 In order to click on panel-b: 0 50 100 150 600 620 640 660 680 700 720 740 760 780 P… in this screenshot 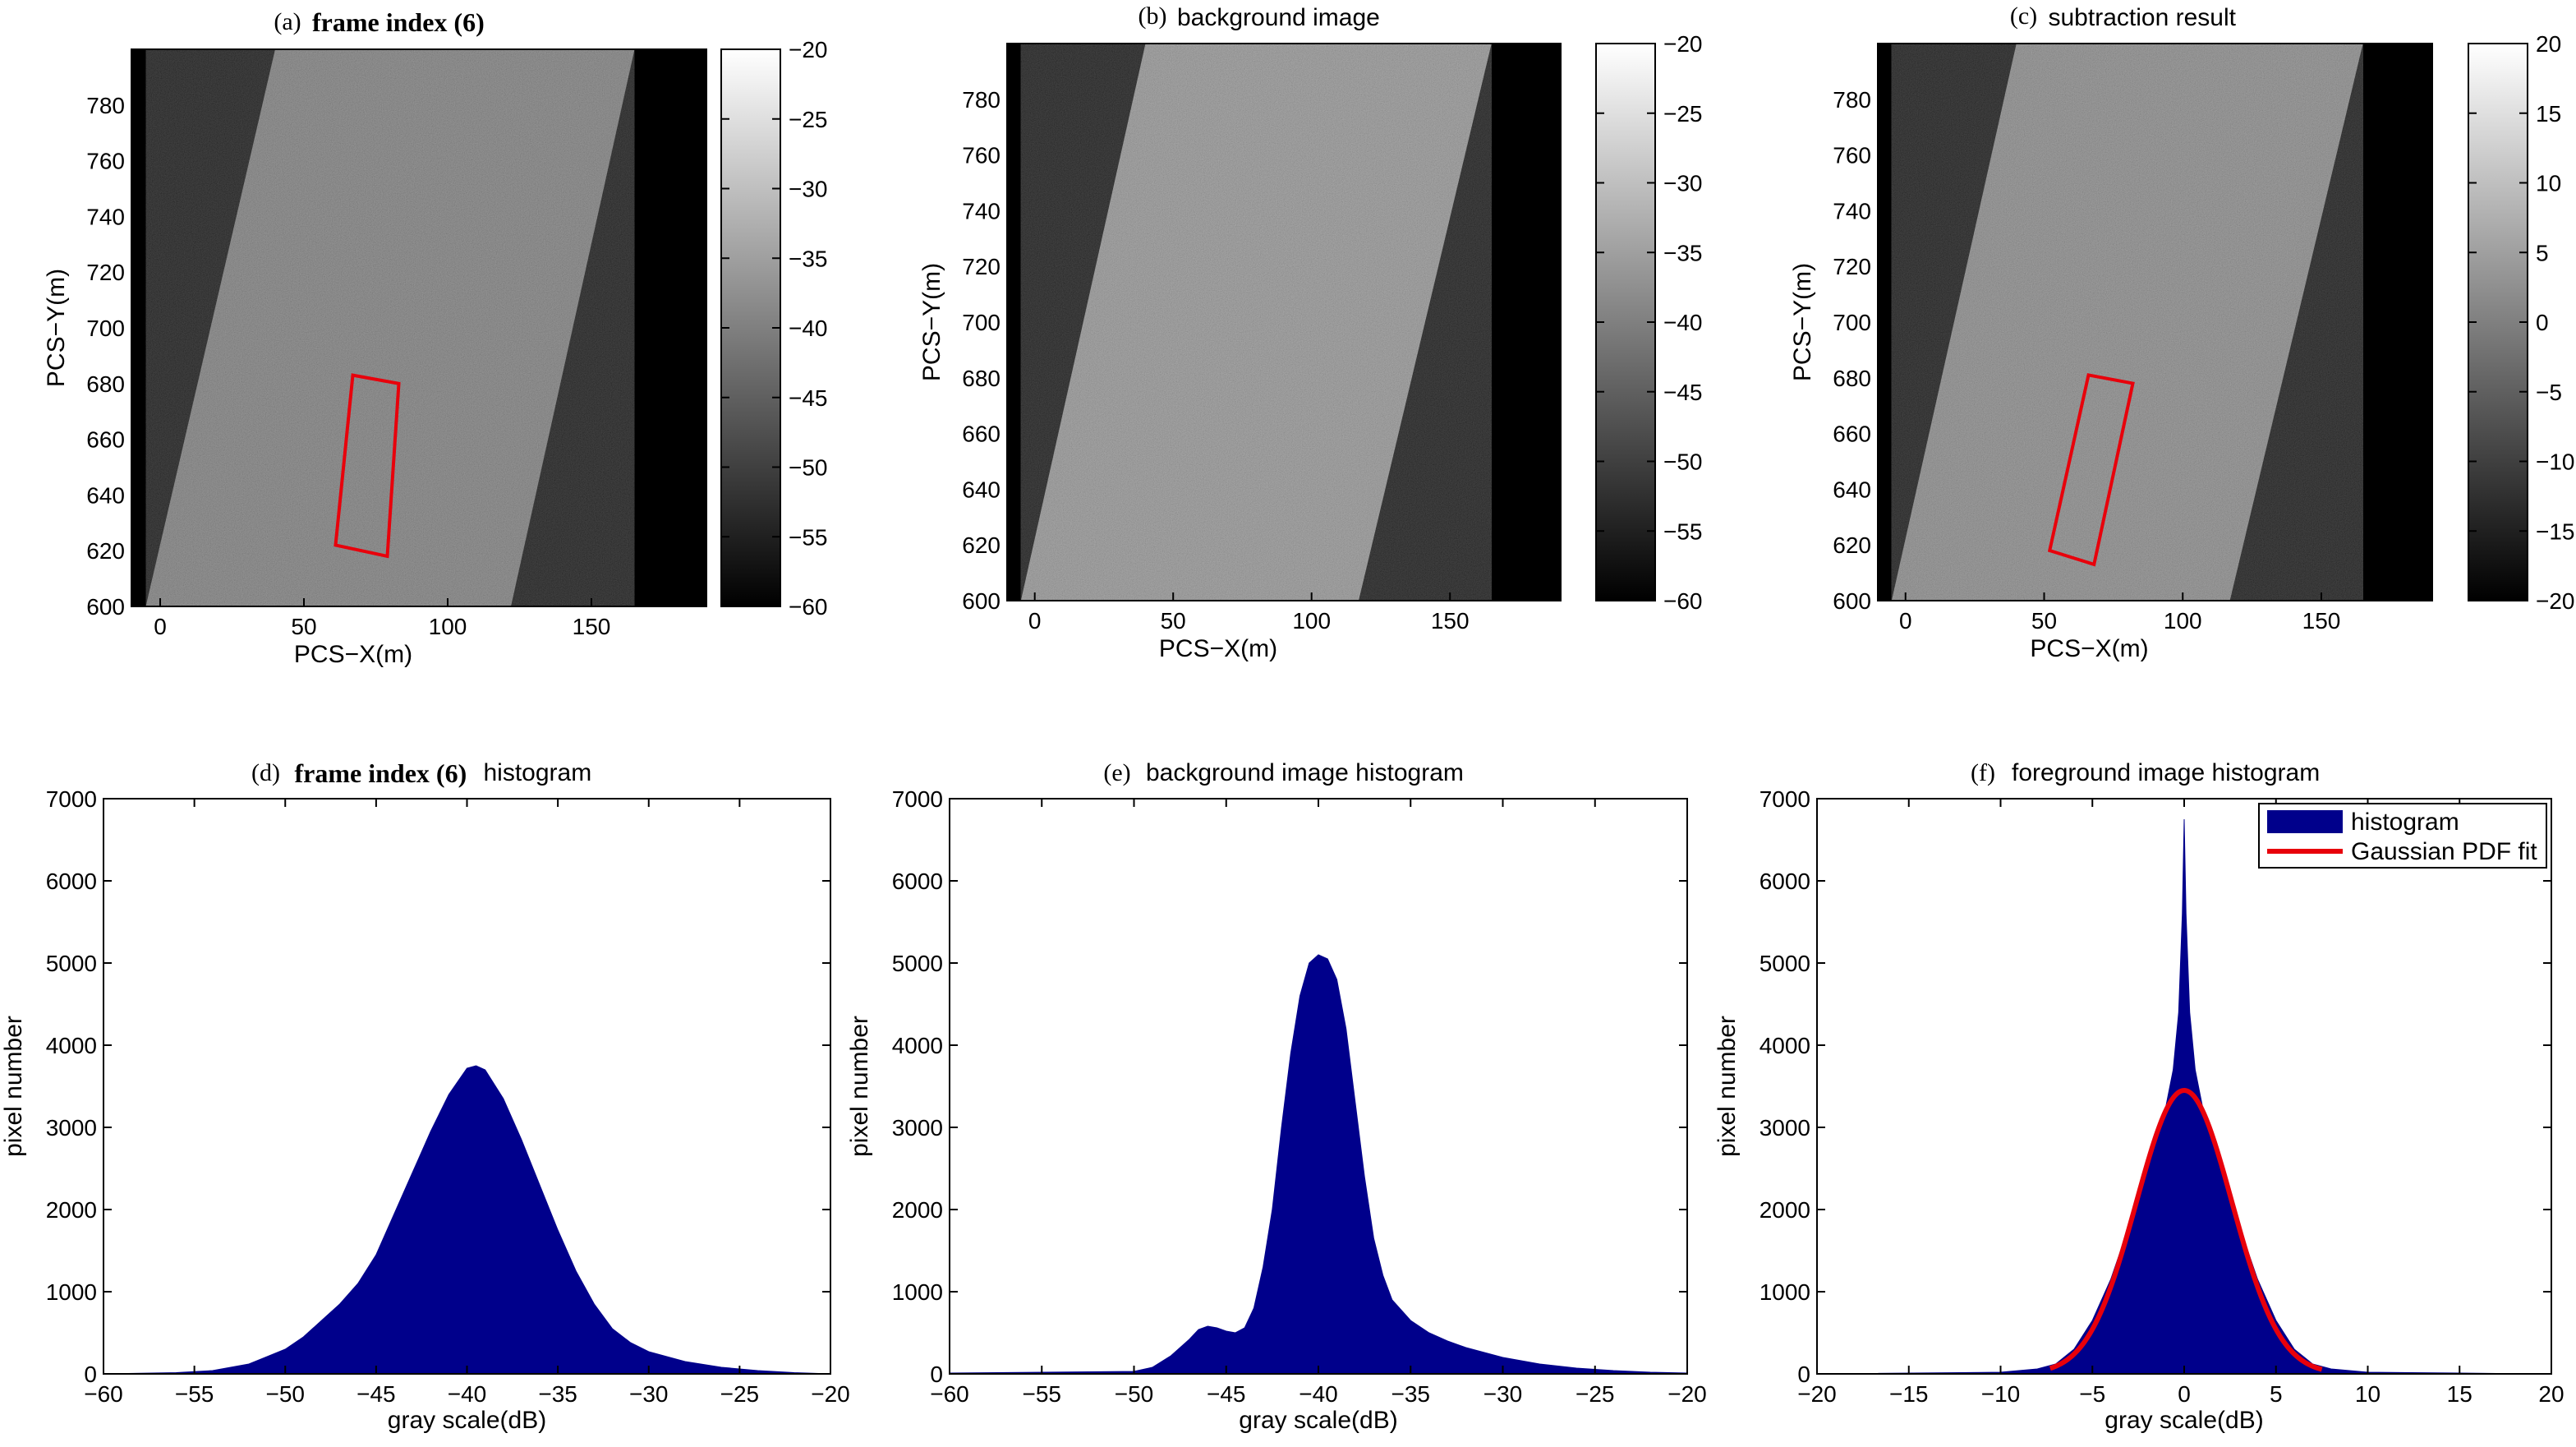, I will do `click(1310, 332)`.